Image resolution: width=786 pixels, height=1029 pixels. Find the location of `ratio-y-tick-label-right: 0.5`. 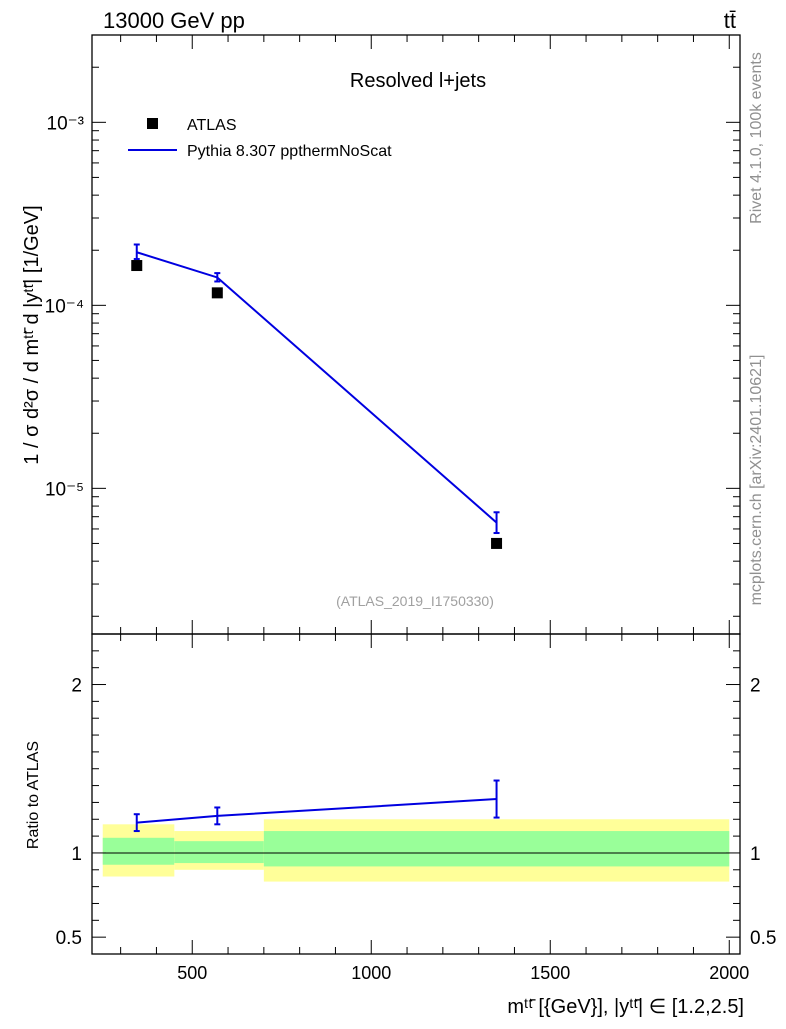

ratio-y-tick-label-right: 0.5 is located at coordinates (763, 938).